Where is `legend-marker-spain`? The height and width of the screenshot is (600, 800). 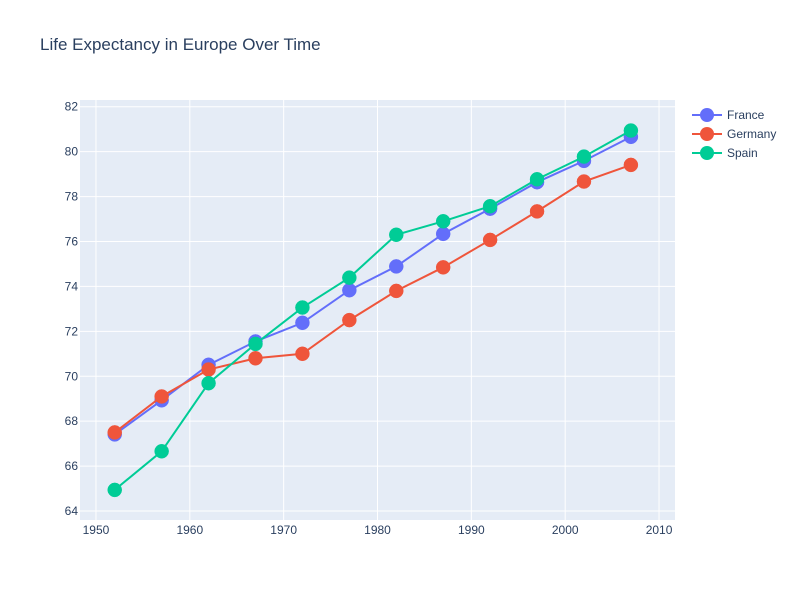 legend-marker-spain is located at coordinates (707, 153).